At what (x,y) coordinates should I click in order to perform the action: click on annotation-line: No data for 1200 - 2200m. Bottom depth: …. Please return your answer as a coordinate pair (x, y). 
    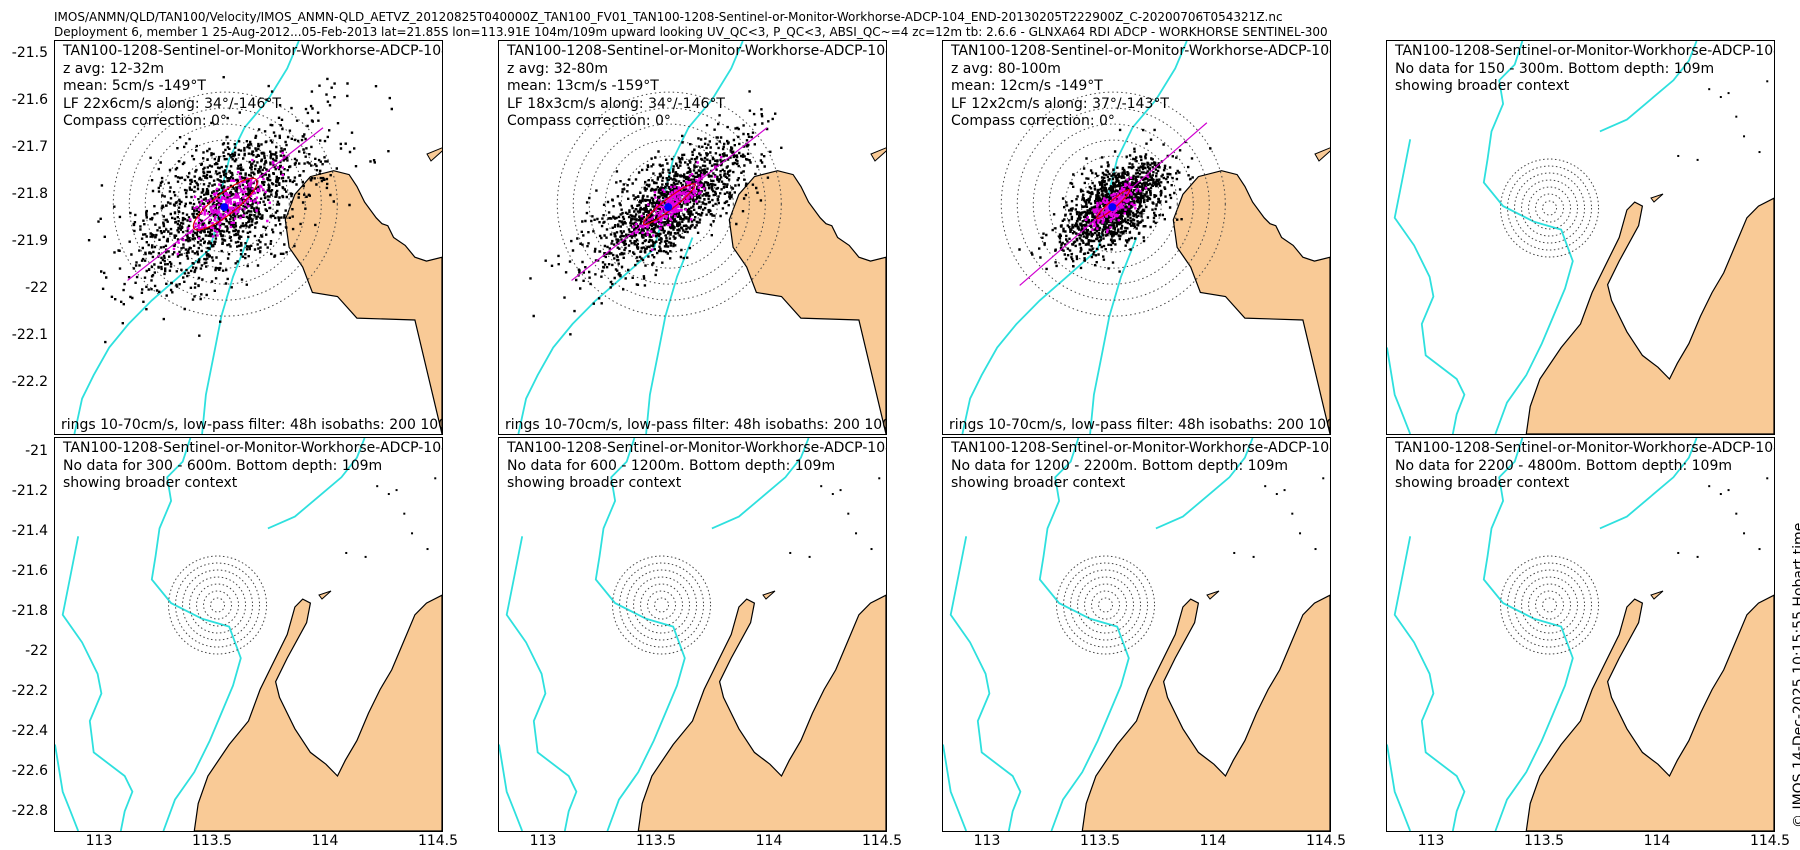
    Looking at the image, I should click on (1119, 465).